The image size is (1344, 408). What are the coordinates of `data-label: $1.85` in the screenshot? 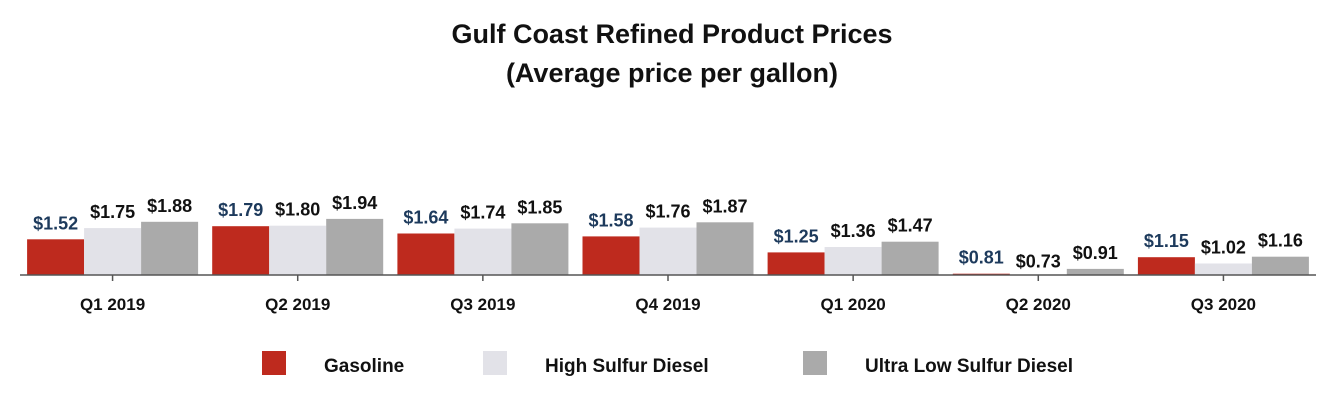 It's located at (539, 207).